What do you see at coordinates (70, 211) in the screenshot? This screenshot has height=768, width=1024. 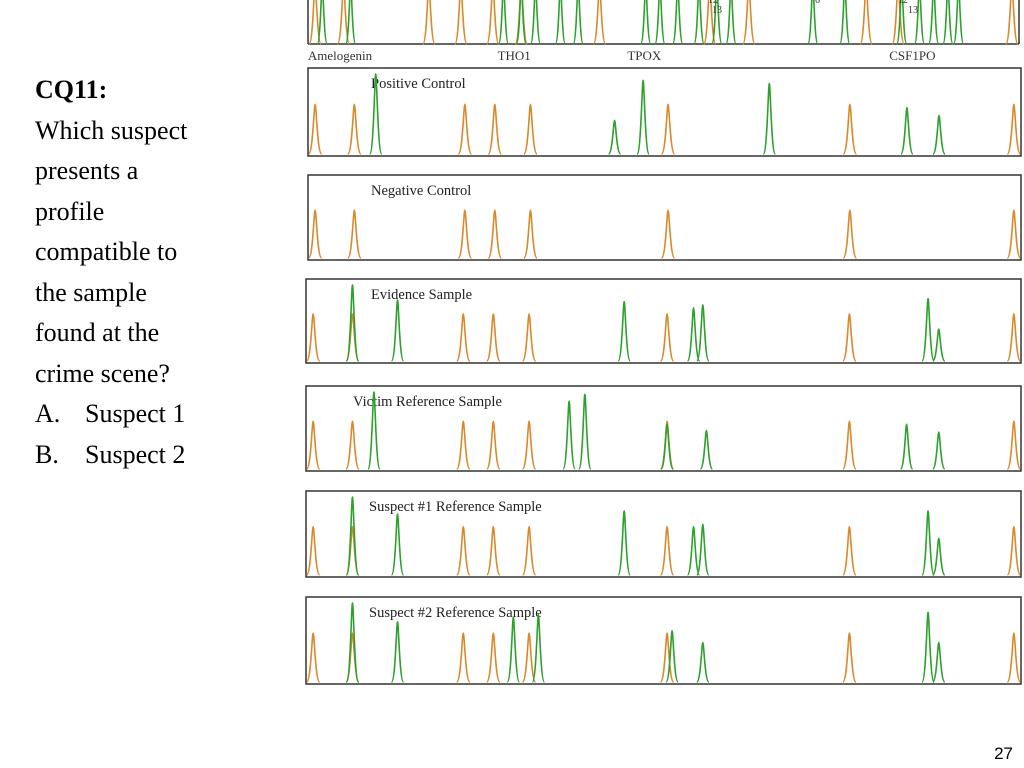 I see `question-line: profile` at bounding box center [70, 211].